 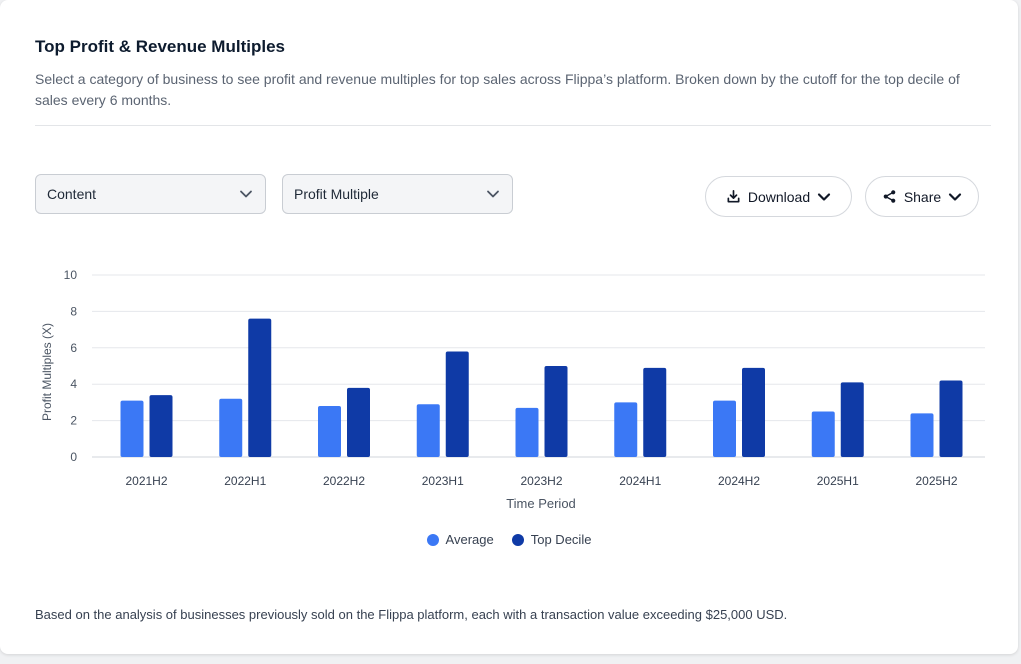 I want to click on bar-top-decile-2023H1, so click(x=457, y=404).